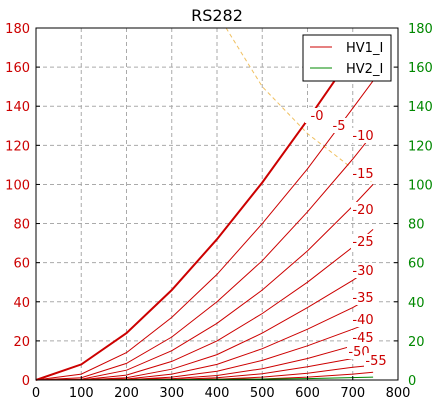  What do you see at coordinates (36, 393) in the screenshot?
I see `x-tick-label: 0` at bounding box center [36, 393].